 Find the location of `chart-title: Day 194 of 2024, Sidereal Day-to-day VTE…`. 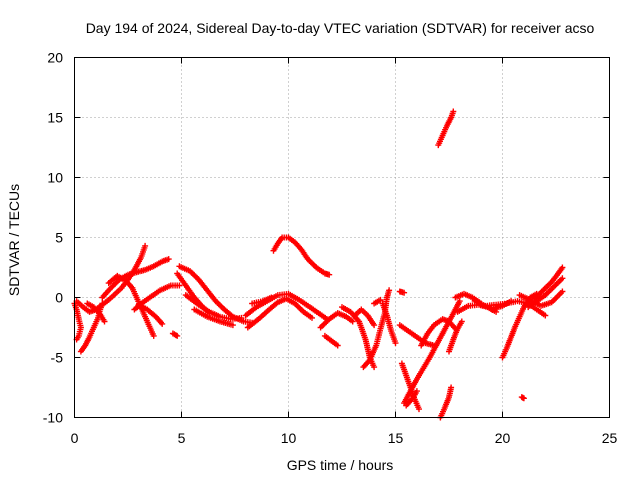

chart-title: Day 194 of 2024, Sidereal Day-to-day VTE… is located at coordinates (340, 28).